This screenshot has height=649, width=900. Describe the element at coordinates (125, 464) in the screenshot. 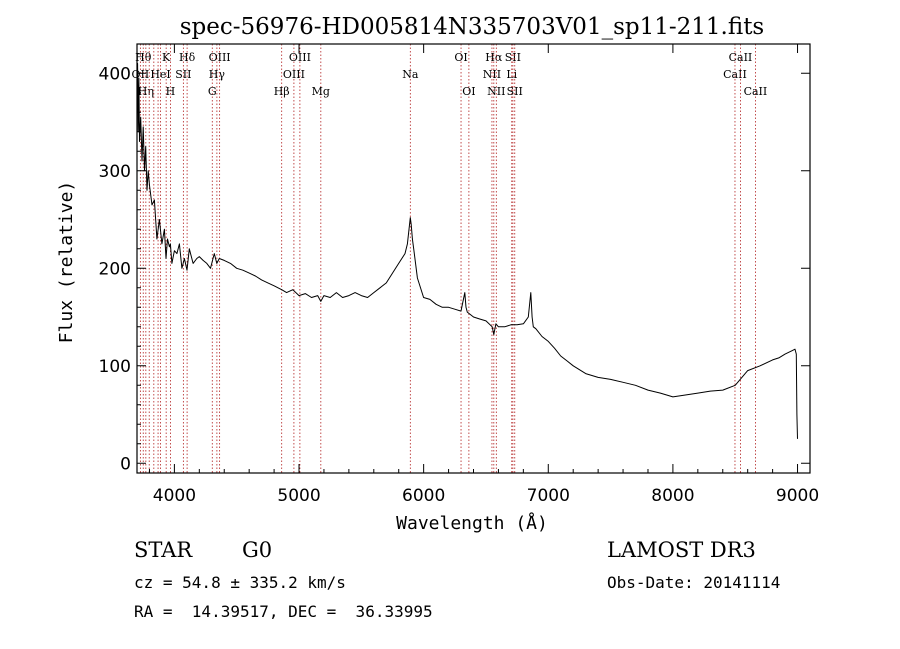

I see `y-tick-label: 0` at that location.